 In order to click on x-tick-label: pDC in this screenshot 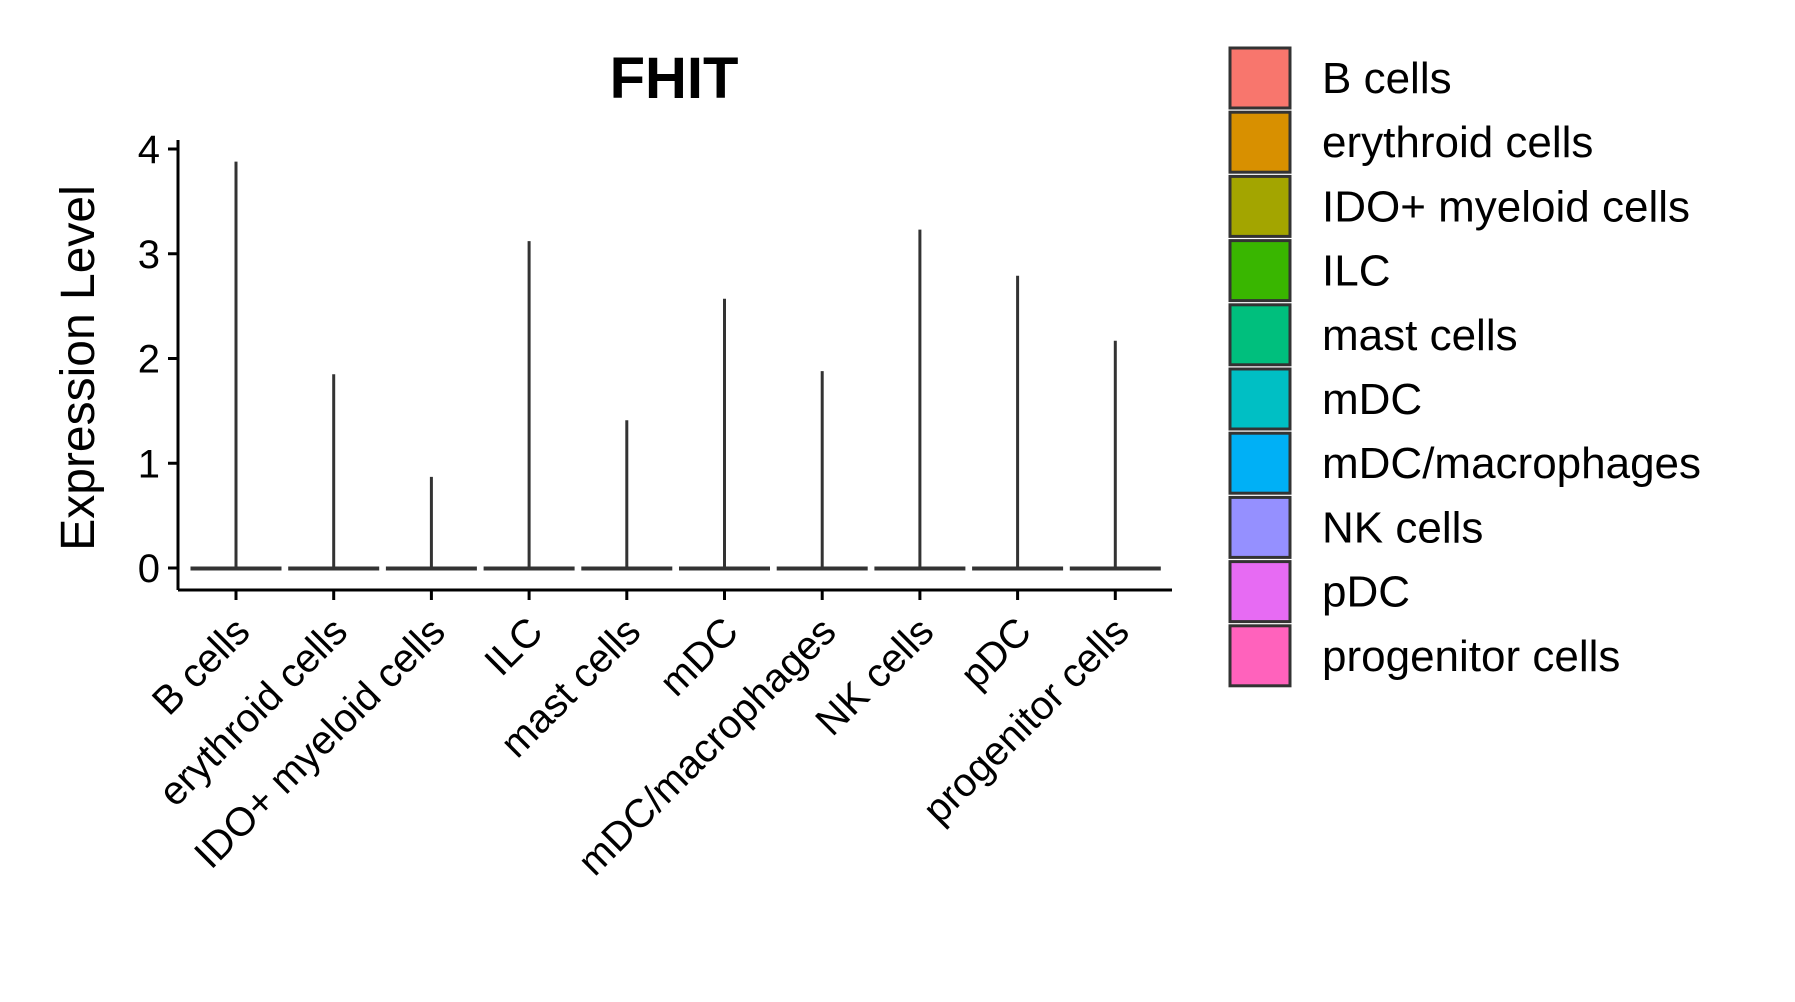, I will do `click(996, 653)`.